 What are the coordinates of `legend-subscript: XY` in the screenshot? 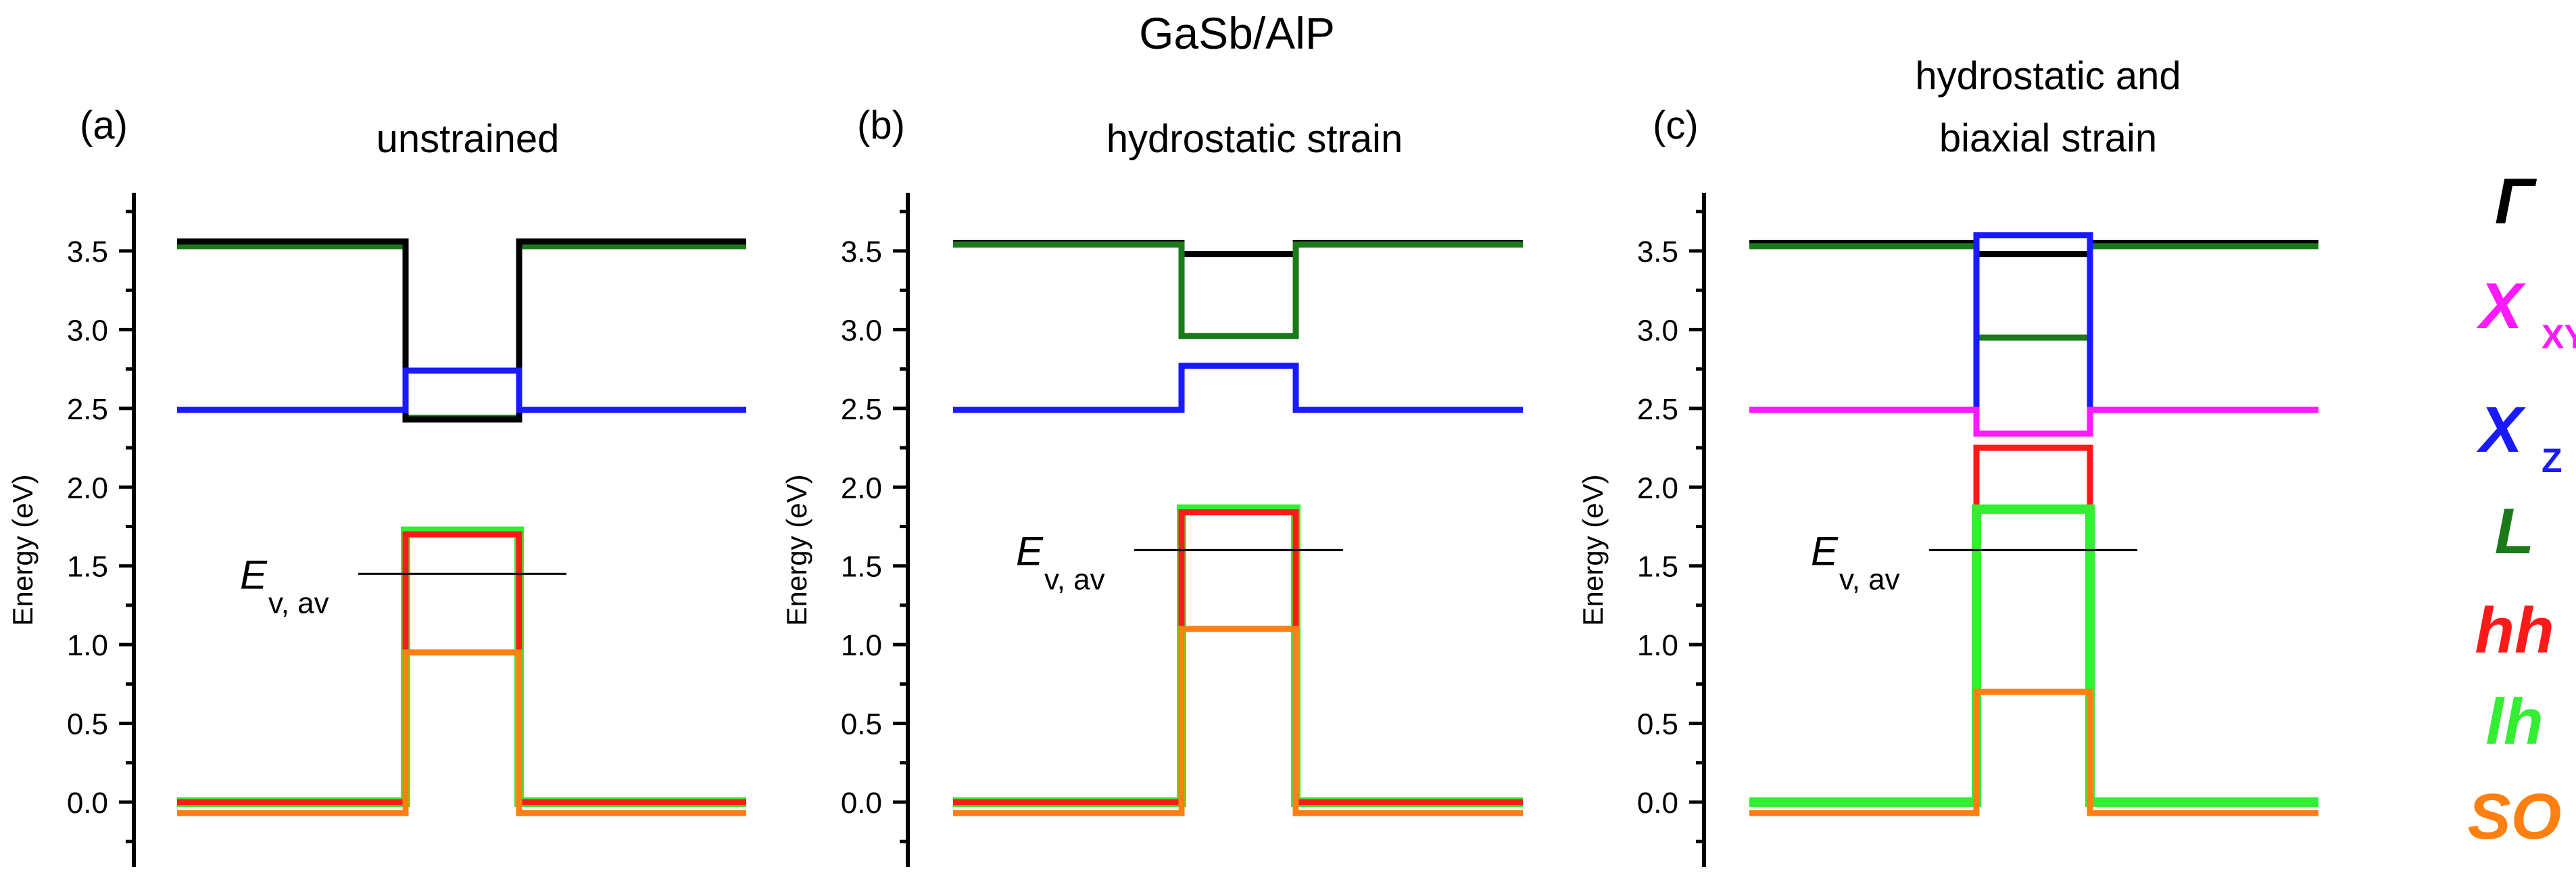 It's located at (2559, 337).